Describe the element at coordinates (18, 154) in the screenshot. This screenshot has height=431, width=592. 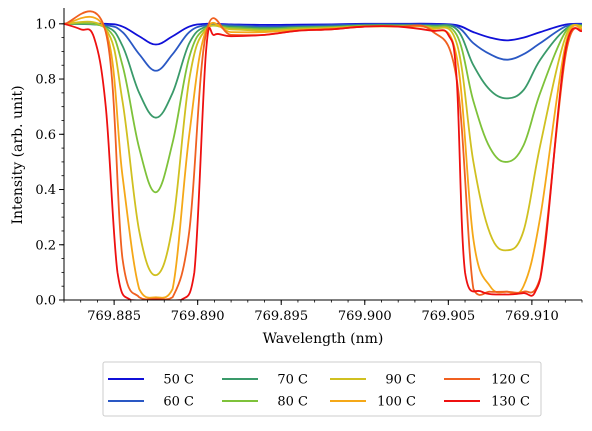
I see `y-axis-label: Intensity (arb. unit)` at that location.